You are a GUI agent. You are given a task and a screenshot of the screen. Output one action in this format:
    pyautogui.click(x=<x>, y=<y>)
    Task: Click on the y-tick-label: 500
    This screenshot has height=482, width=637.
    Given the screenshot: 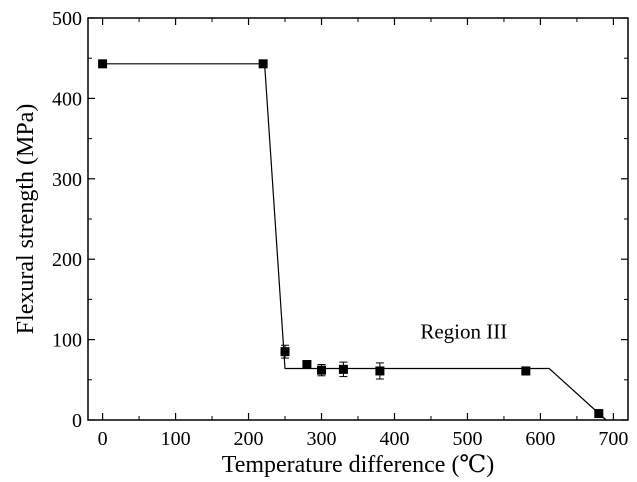 What is the action you would take?
    pyautogui.click(x=67, y=19)
    